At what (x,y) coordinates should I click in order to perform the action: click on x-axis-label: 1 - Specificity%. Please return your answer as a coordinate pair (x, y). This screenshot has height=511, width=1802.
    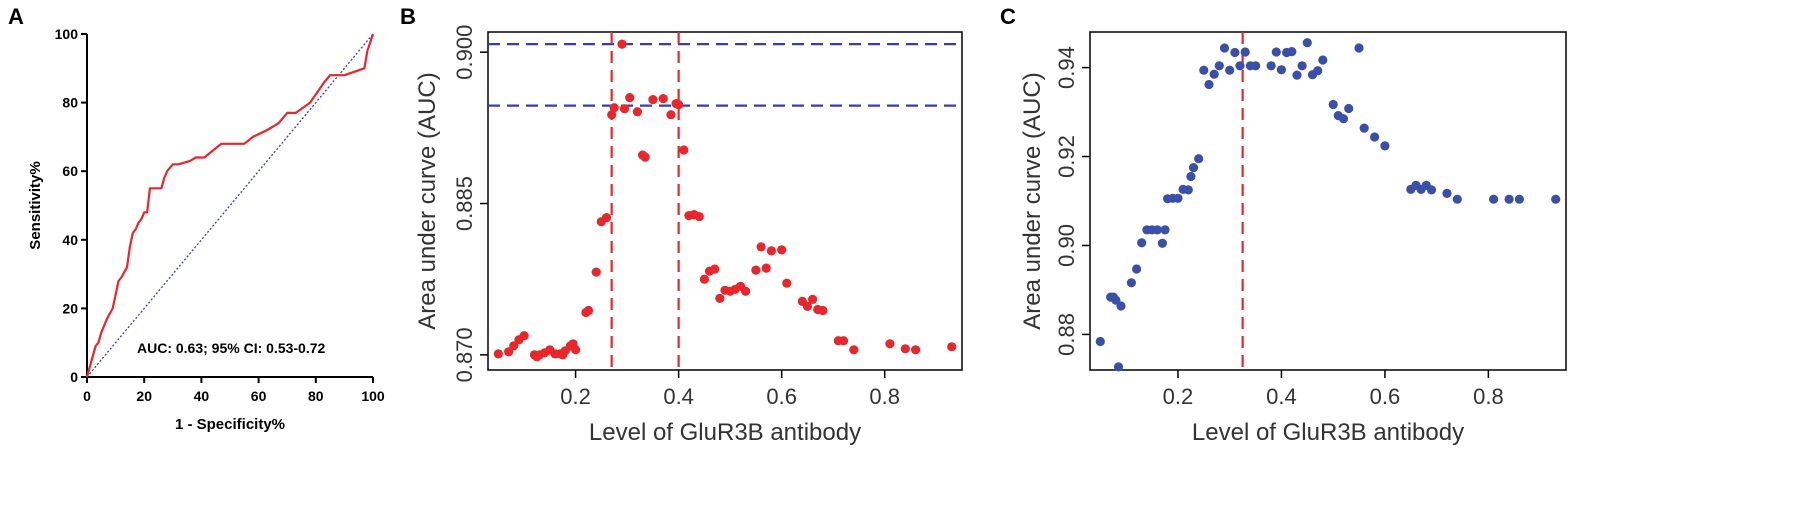
    Looking at the image, I should click on (230, 424).